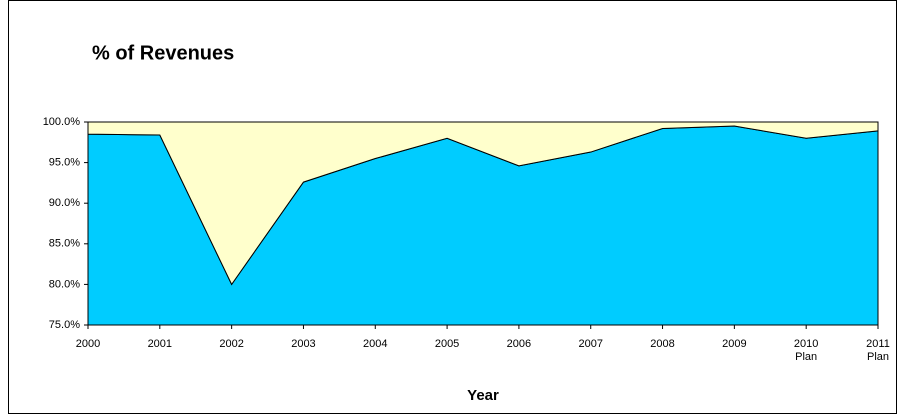 The height and width of the screenshot is (415, 898). What do you see at coordinates (64, 325) in the screenshot?
I see `y-tick-label: 75.0%` at bounding box center [64, 325].